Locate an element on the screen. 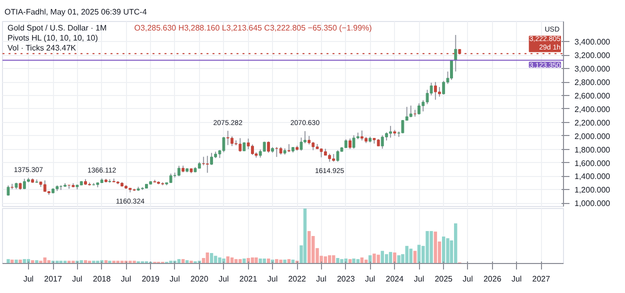 The height and width of the screenshot is (293, 625). chart-title: Gold Spot / U.S. Dollar · 1M is located at coordinates (57, 28).